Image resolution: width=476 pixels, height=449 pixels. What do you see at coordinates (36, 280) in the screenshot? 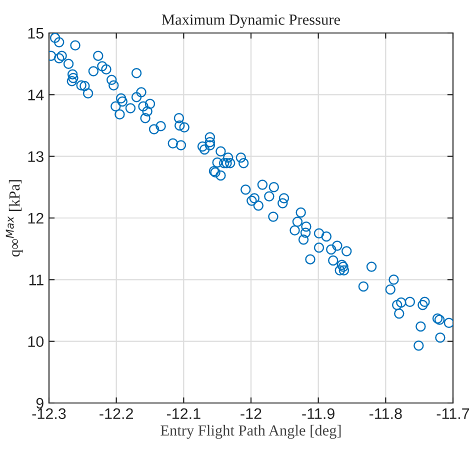
I see `y-tick-label: 11` at bounding box center [36, 280].